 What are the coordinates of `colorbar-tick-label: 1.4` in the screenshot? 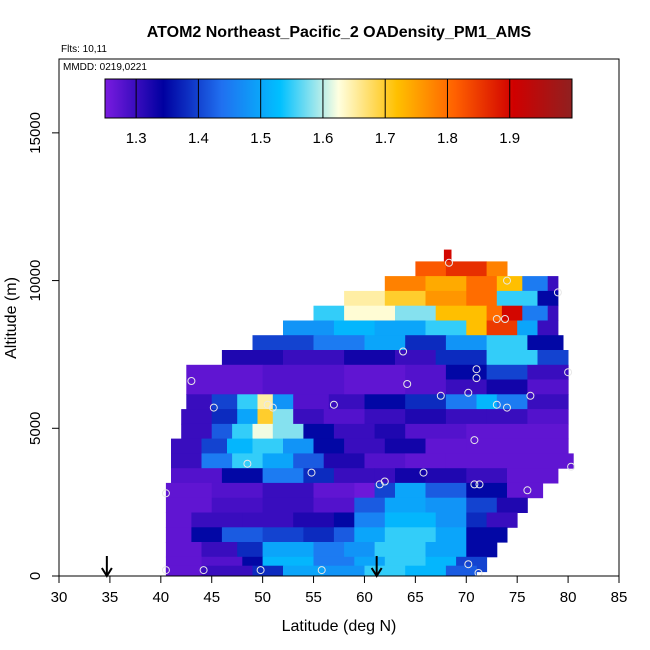 It's located at (198, 138).